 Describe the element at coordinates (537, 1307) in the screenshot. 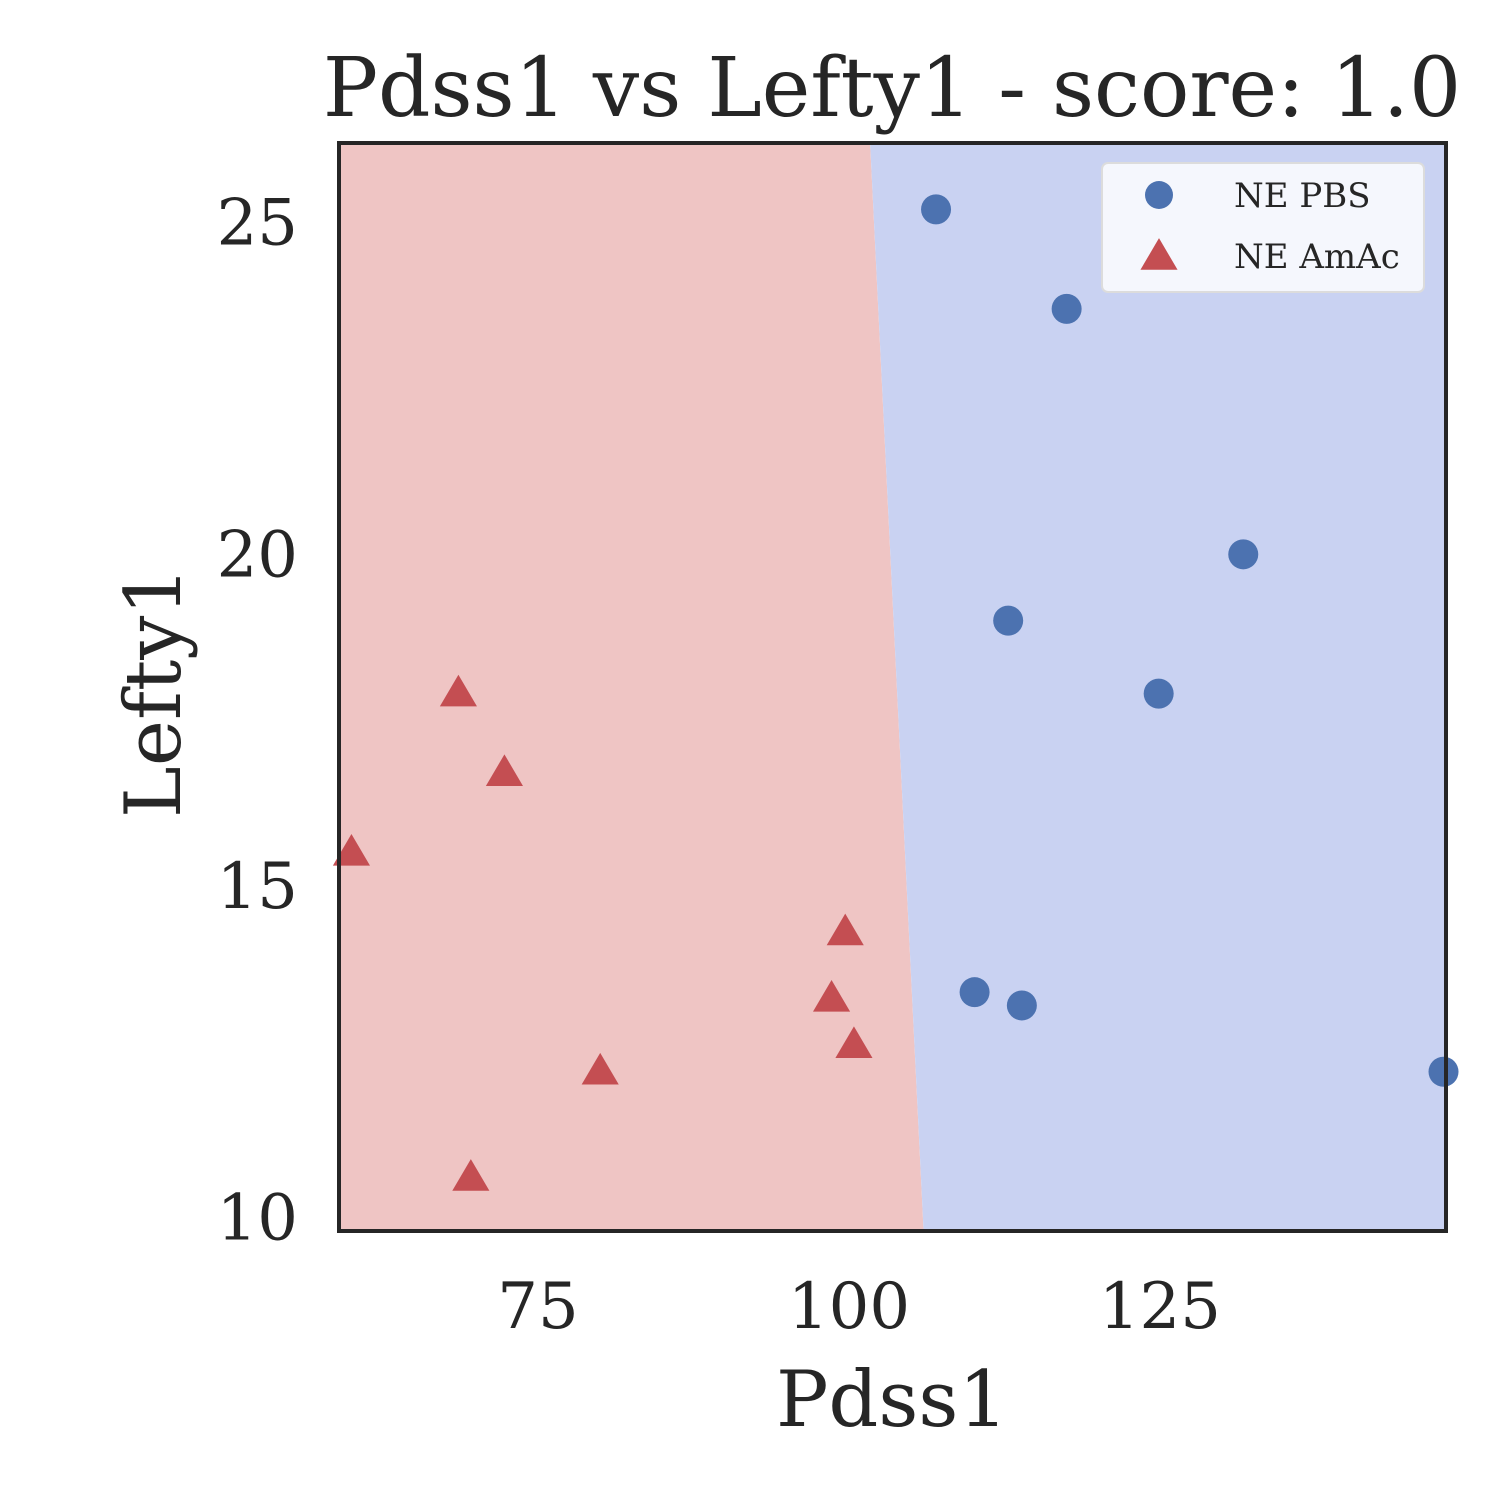

I see `x-tick-75: 75` at that location.